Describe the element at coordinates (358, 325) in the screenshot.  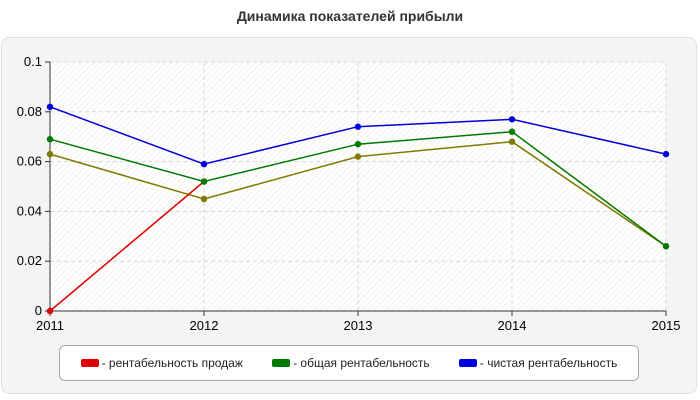
I see `x-tick-label: 2013` at that location.